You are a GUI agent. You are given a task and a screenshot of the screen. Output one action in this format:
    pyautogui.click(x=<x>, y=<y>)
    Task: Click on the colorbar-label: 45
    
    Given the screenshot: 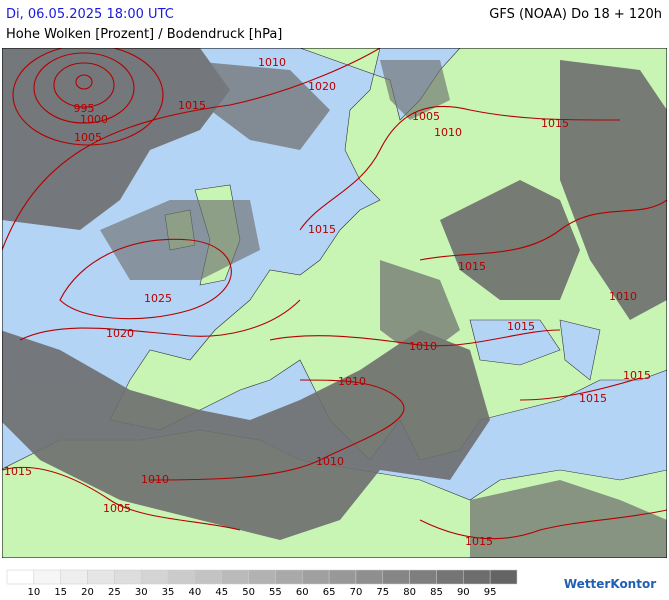 What is the action you would take?
    pyautogui.click(x=221, y=592)
    